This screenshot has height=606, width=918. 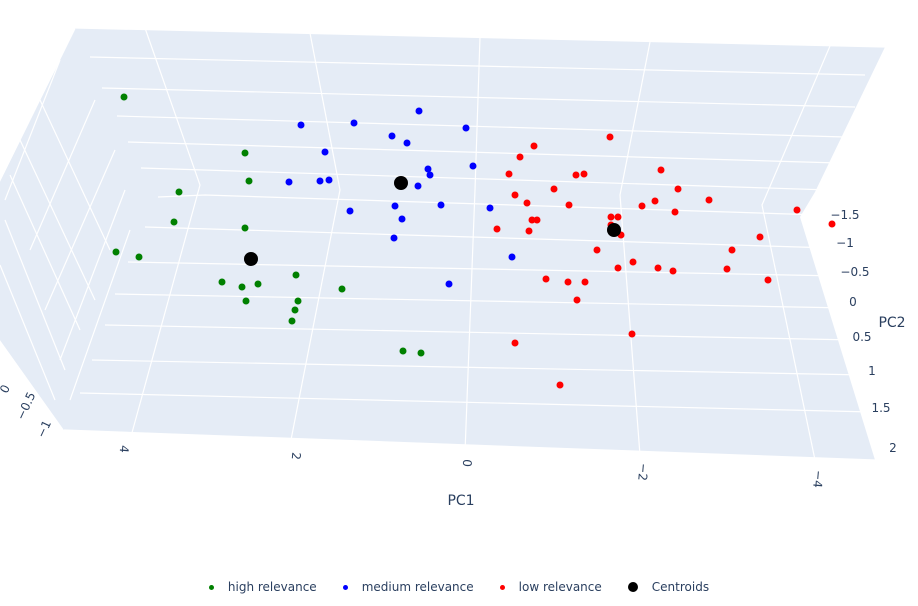 What do you see at coordinates (560, 587) in the screenshot?
I see `legend-label: low relevance` at bounding box center [560, 587].